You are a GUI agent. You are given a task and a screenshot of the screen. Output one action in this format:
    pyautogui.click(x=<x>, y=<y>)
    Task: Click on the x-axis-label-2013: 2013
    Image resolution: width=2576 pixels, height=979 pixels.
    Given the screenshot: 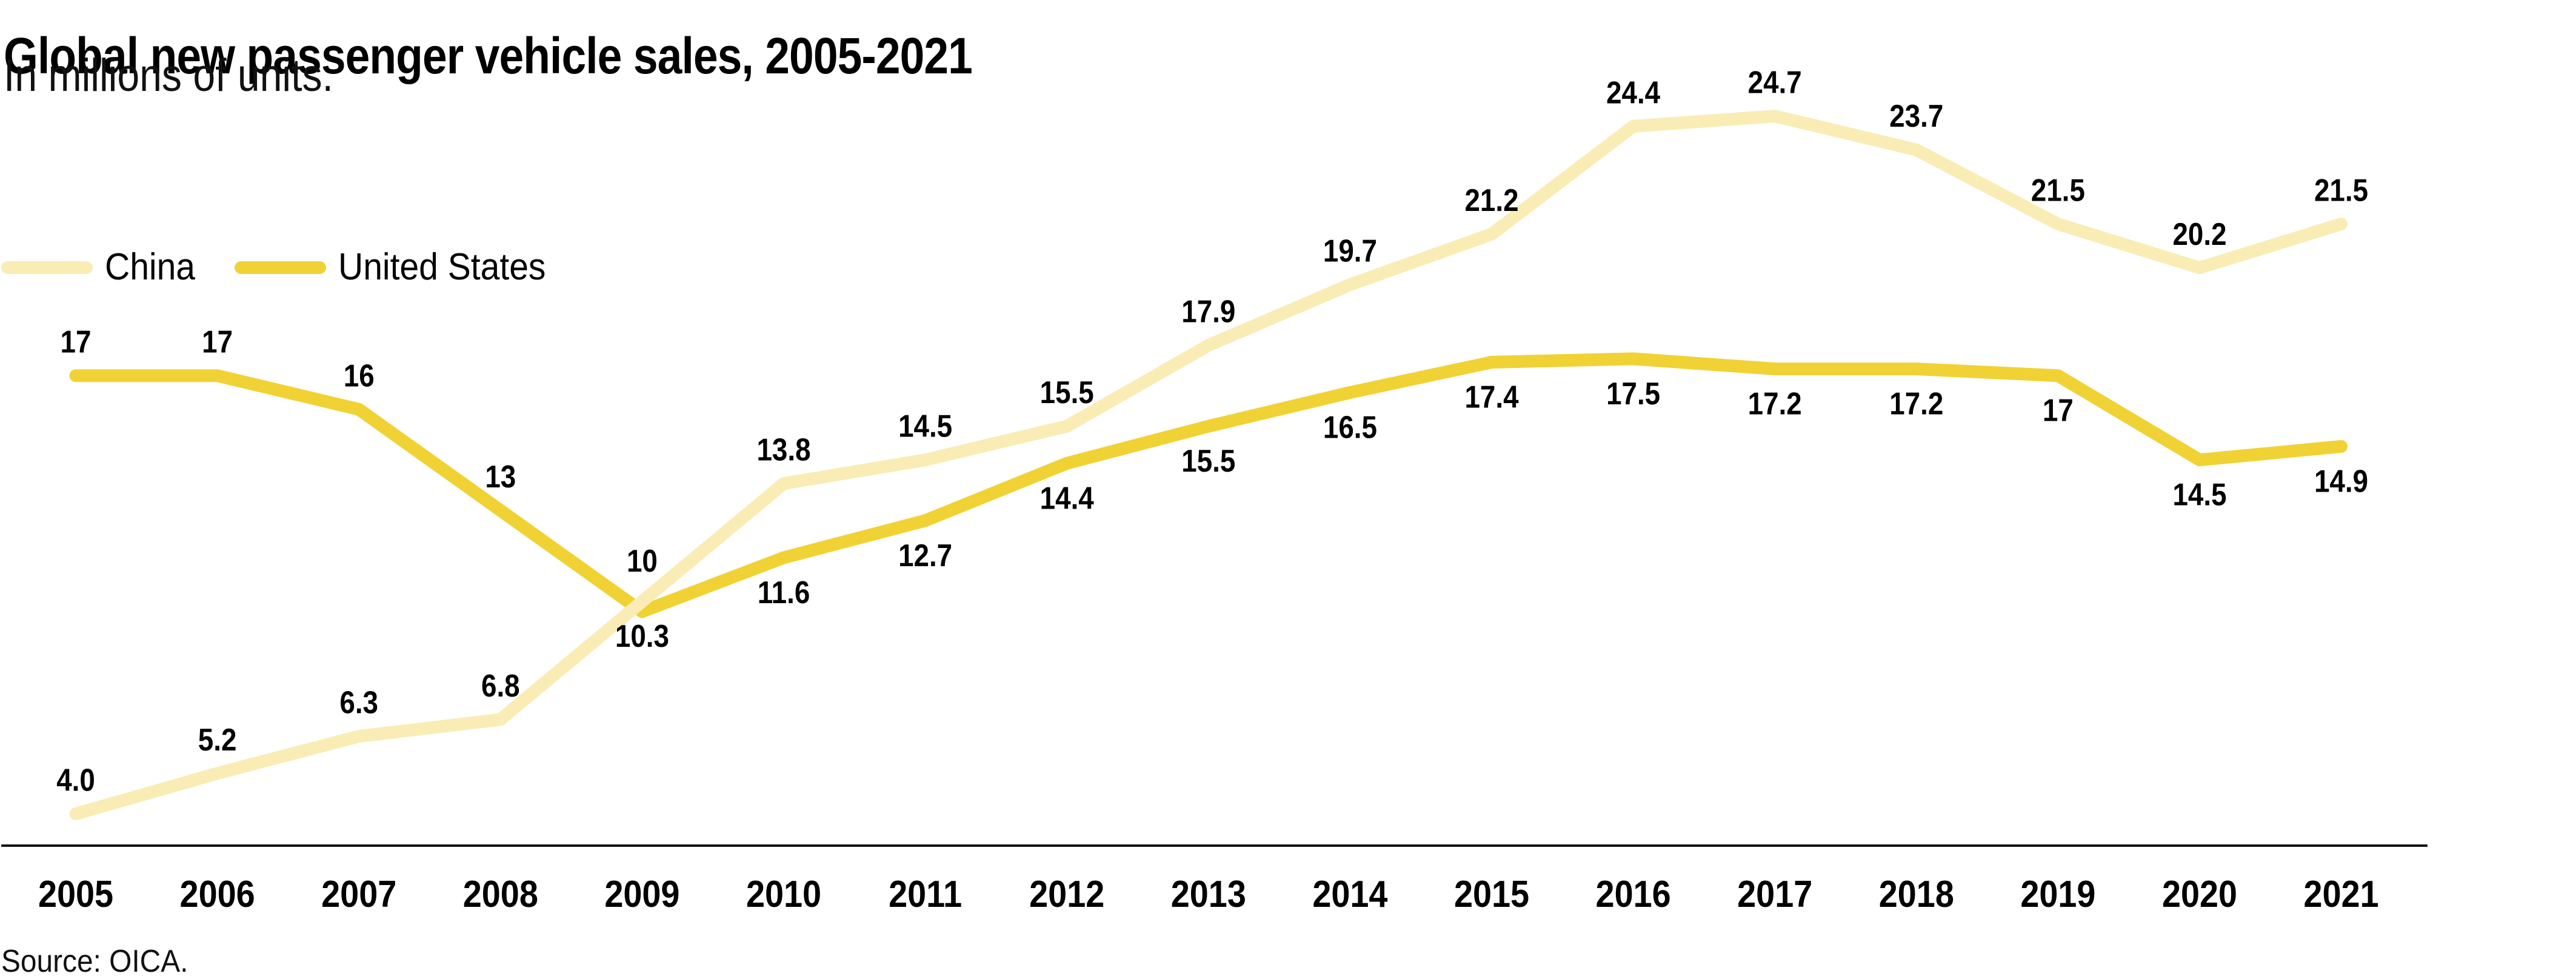 What is the action you would take?
    pyautogui.click(x=1208, y=894)
    